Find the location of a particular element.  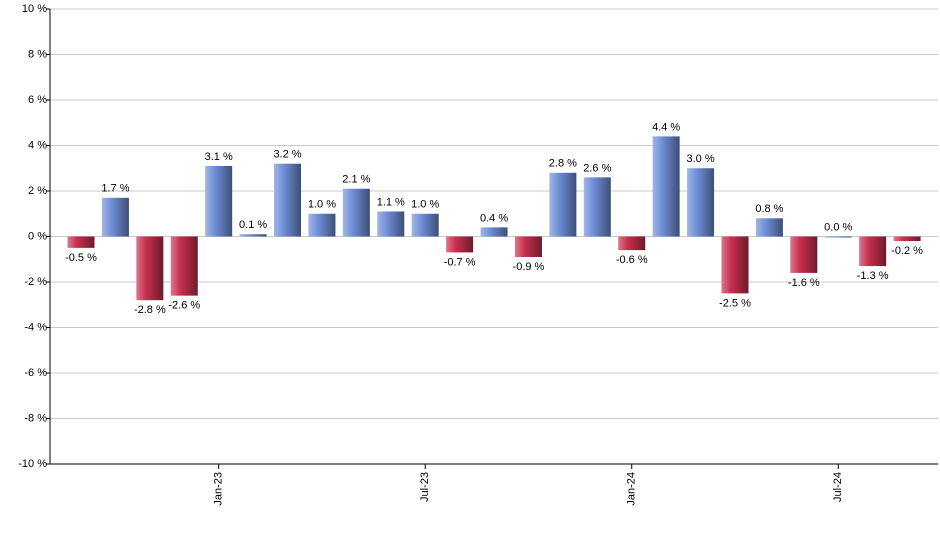

data-label: 3.2 % is located at coordinates (287, 155).